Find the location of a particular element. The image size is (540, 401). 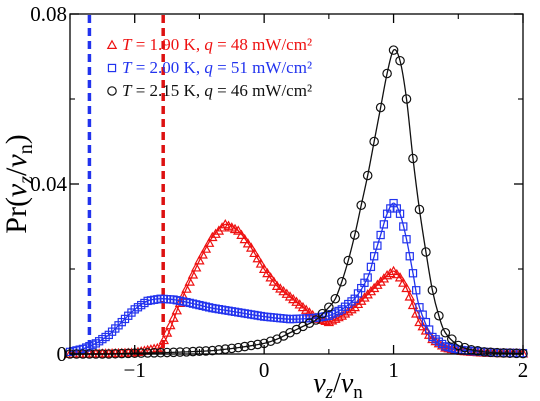

legend-marker-circle is located at coordinates (112, 91).